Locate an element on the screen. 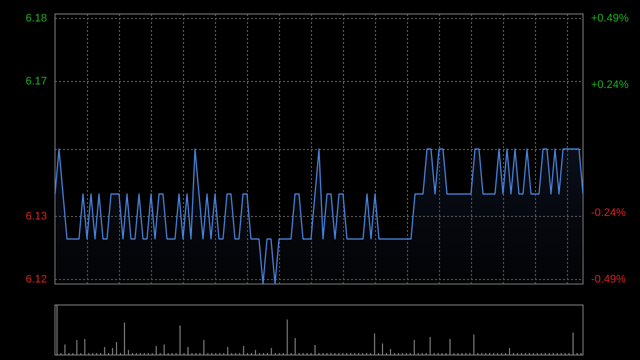  y2-tick-label: +0.49% is located at coordinates (610, 18).